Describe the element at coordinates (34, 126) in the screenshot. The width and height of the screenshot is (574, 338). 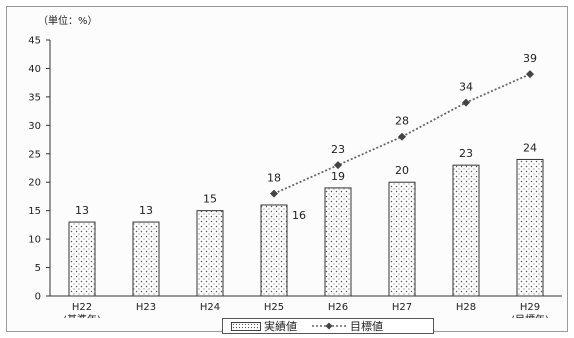
I see `y-tick-label: 30` at that location.